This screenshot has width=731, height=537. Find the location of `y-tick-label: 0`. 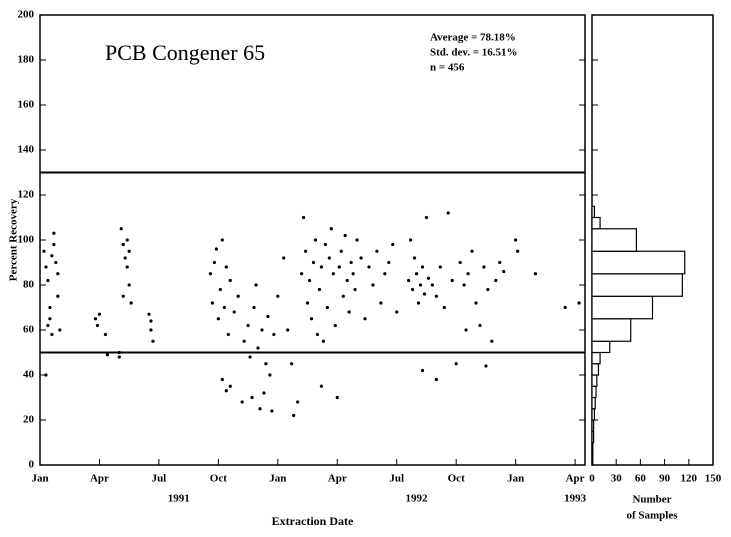

y-tick-label: 0 is located at coordinates (32, 465).